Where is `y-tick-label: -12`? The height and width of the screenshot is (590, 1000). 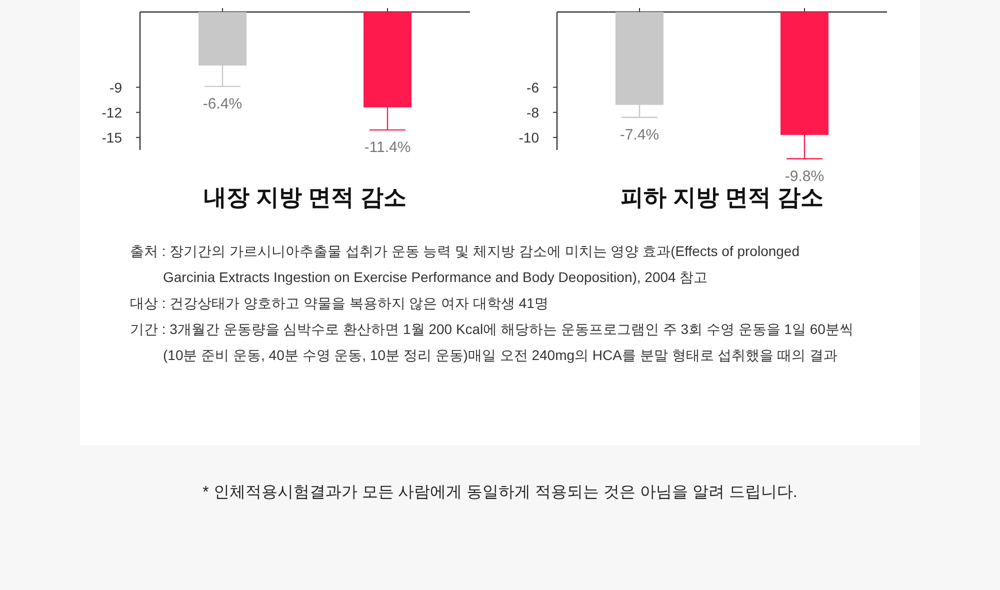
y-tick-label: -12 is located at coordinates (112, 112).